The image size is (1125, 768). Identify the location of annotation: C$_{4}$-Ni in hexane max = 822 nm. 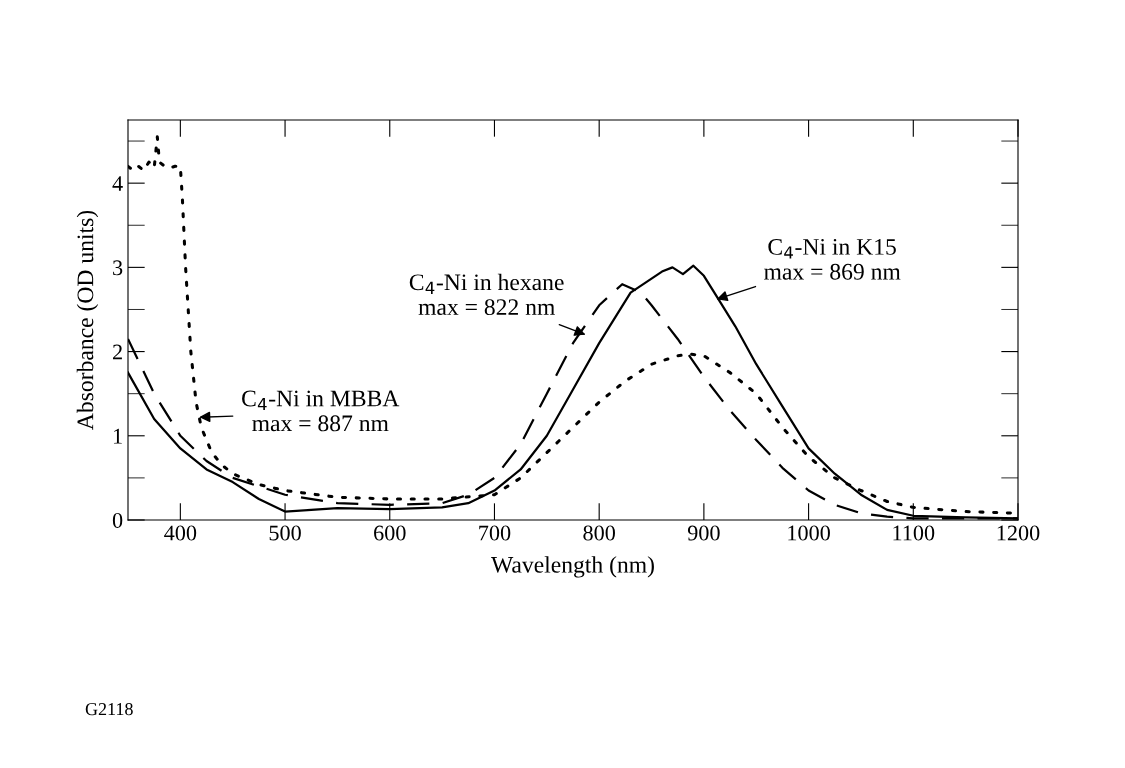
(486, 294).